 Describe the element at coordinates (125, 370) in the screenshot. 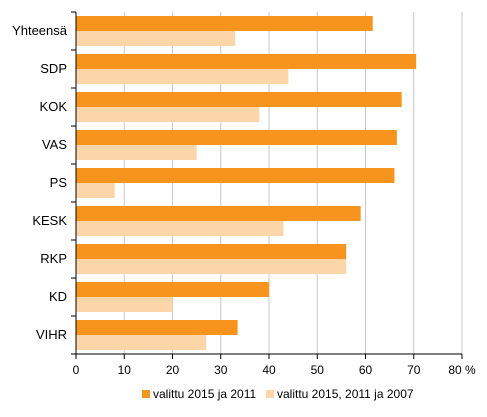

I see `x-tick-label: 10` at that location.